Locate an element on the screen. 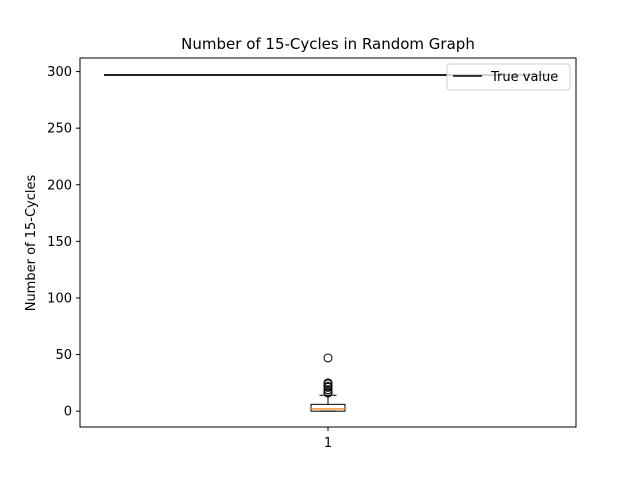  y-tick-label-250: 250 is located at coordinates (59, 129).